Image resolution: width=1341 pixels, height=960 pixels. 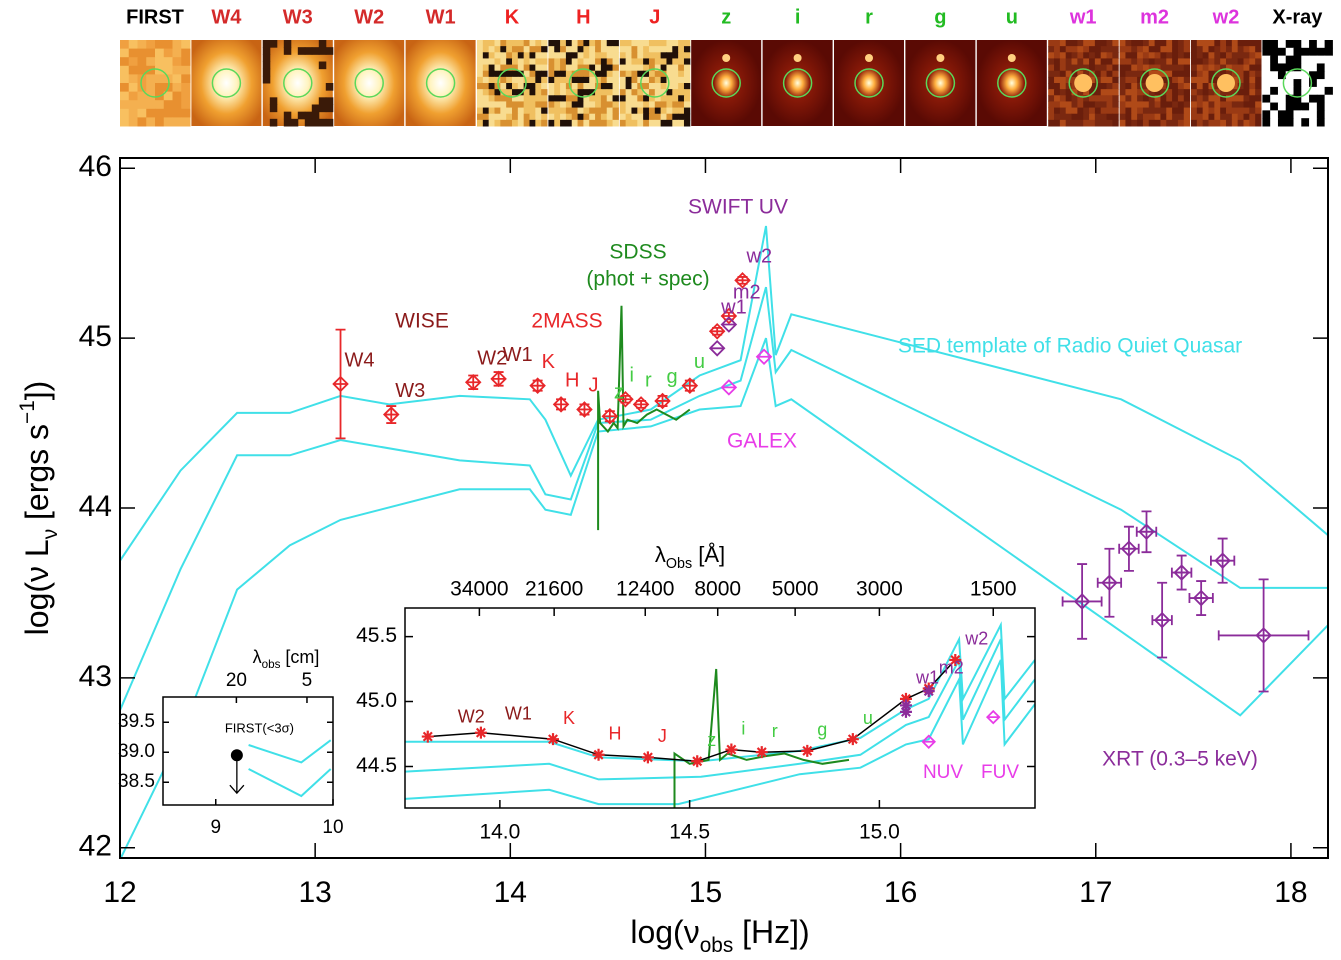 What do you see at coordinates (637, 252) in the screenshot?
I see `annotation: SDSS` at bounding box center [637, 252].